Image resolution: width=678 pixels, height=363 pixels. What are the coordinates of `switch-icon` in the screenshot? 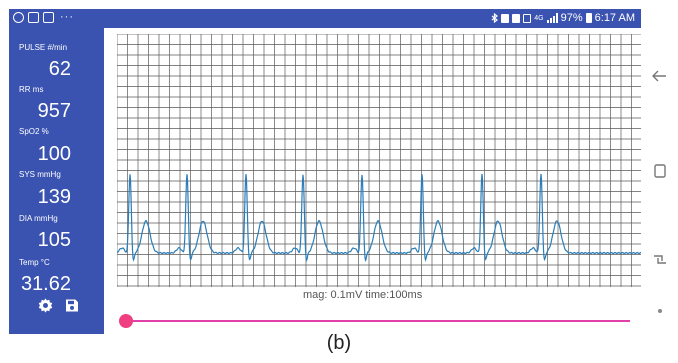 It's located at (660, 260).